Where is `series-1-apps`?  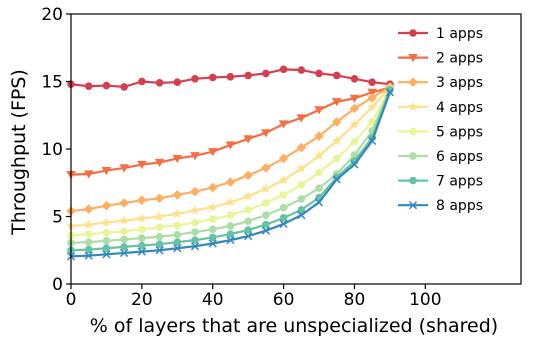
series-1-apps is located at coordinates (230, 78).